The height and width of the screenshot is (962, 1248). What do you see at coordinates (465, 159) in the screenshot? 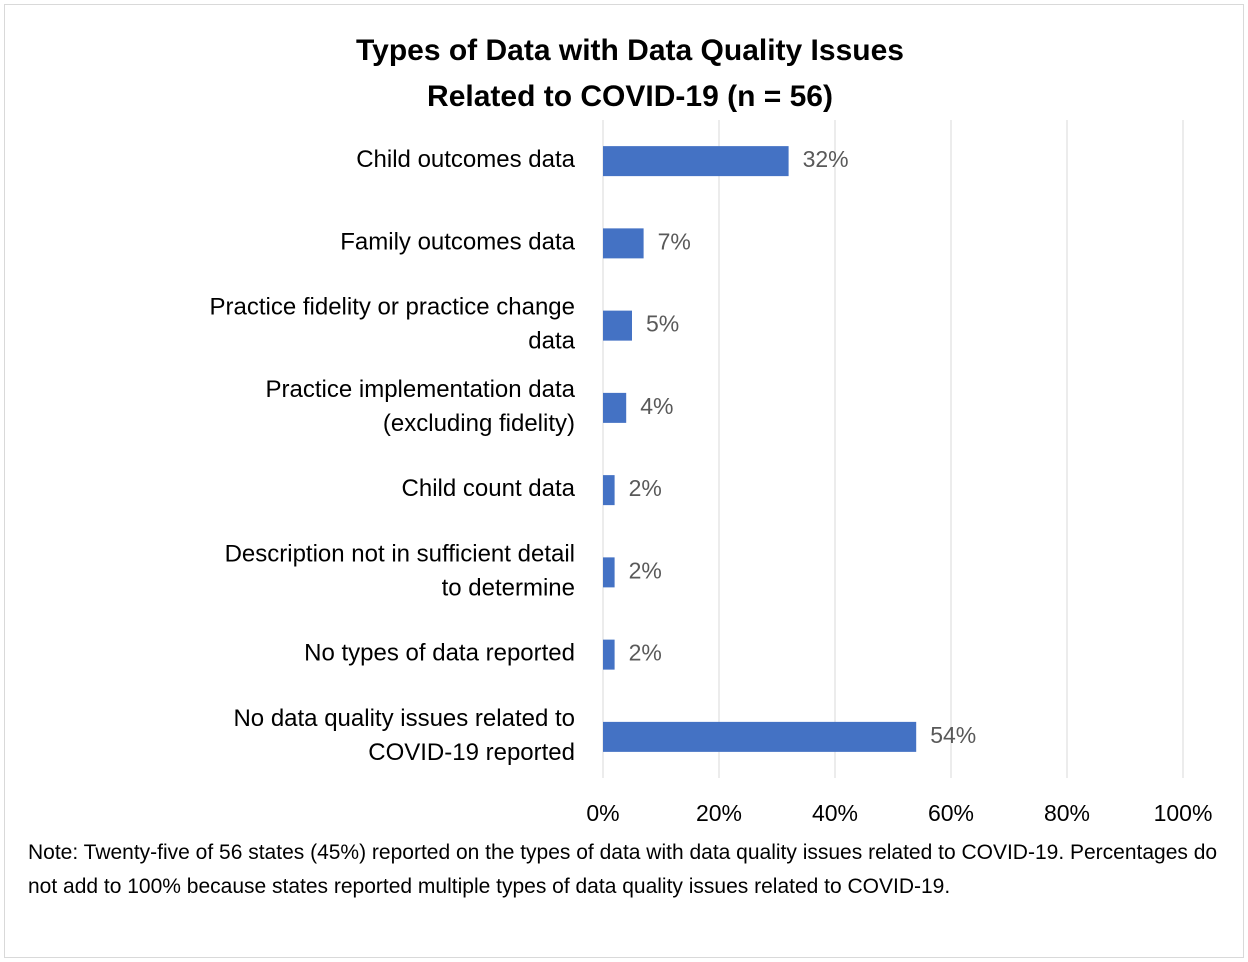
I see `y-tick-label: Child outcomes data` at bounding box center [465, 159].